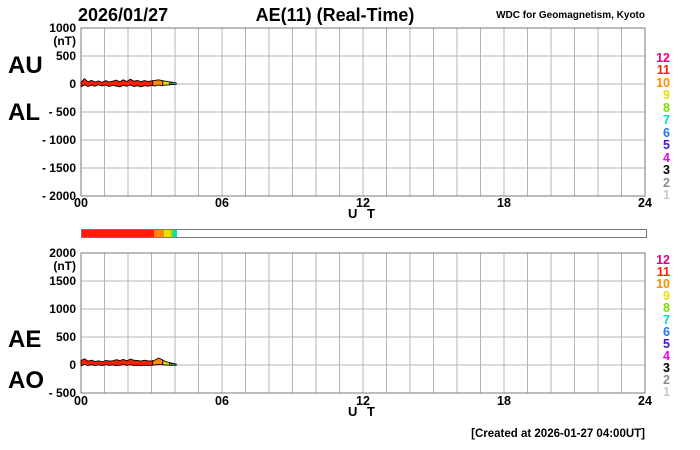 The image size is (700, 450). I want to click on organization-label: WDC for Geomagnetism, Kyoto, so click(570, 15).